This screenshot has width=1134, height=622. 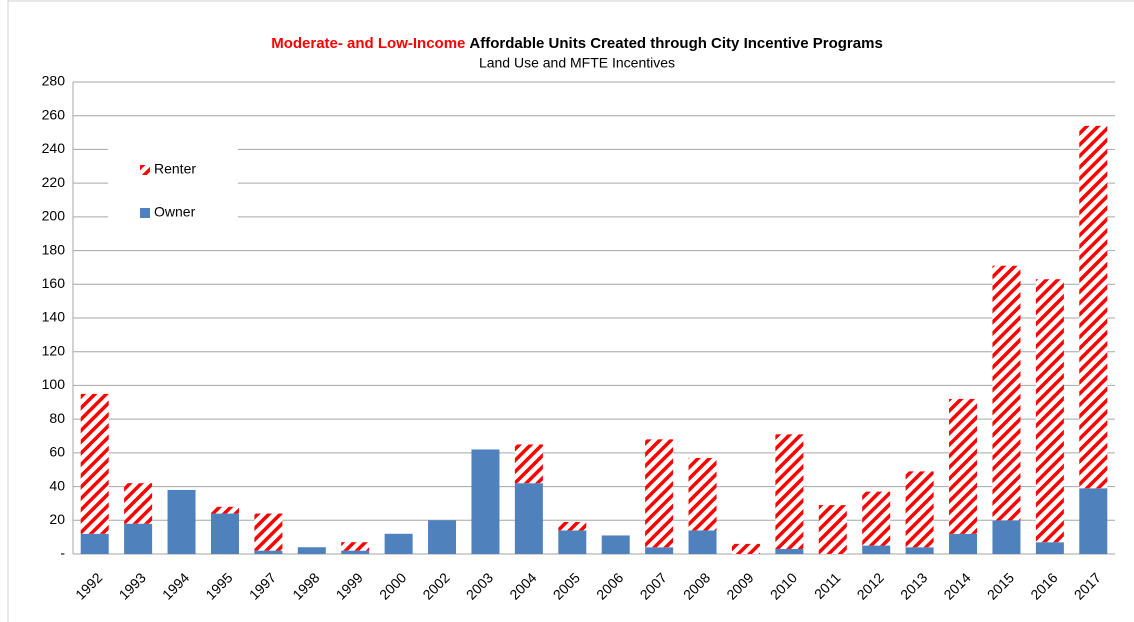 What do you see at coordinates (54, 350) in the screenshot?
I see `y-tick-label: 120` at bounding box center [54, 350].